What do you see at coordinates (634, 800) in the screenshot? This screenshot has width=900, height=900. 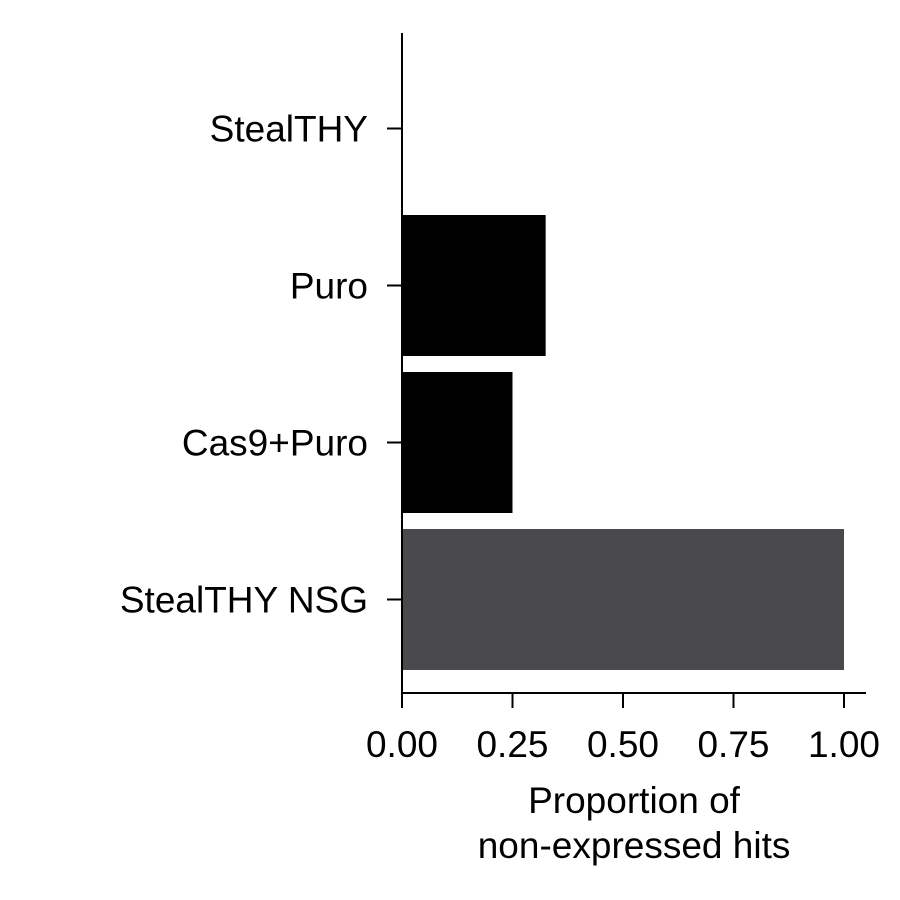 I see `x-axis-title-line-1: Proportion of` at bounding box center [634, 800].